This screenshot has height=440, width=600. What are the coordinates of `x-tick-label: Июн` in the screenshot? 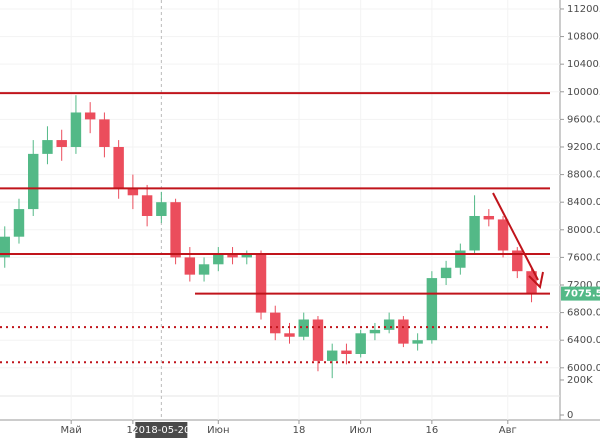 It's located at (218, 430).